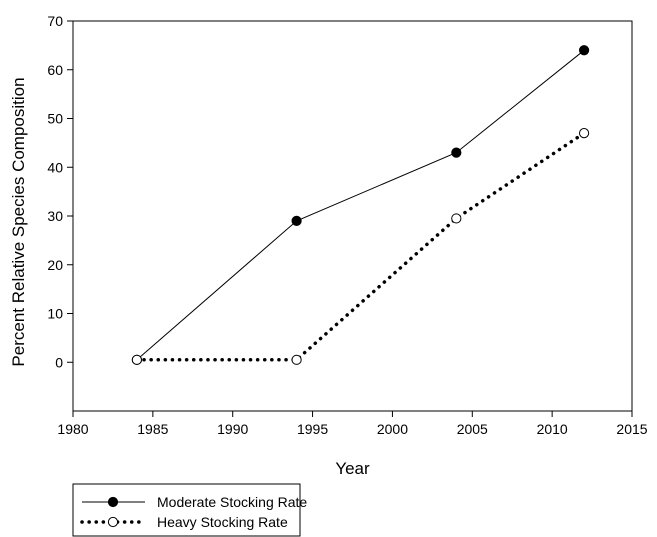 The width and height of the screenshot is (657, 537). What do you see at coordinates (352, 468) in the screenshot?
I see `x-axis-title: Year` at bounding box center [352, 468].